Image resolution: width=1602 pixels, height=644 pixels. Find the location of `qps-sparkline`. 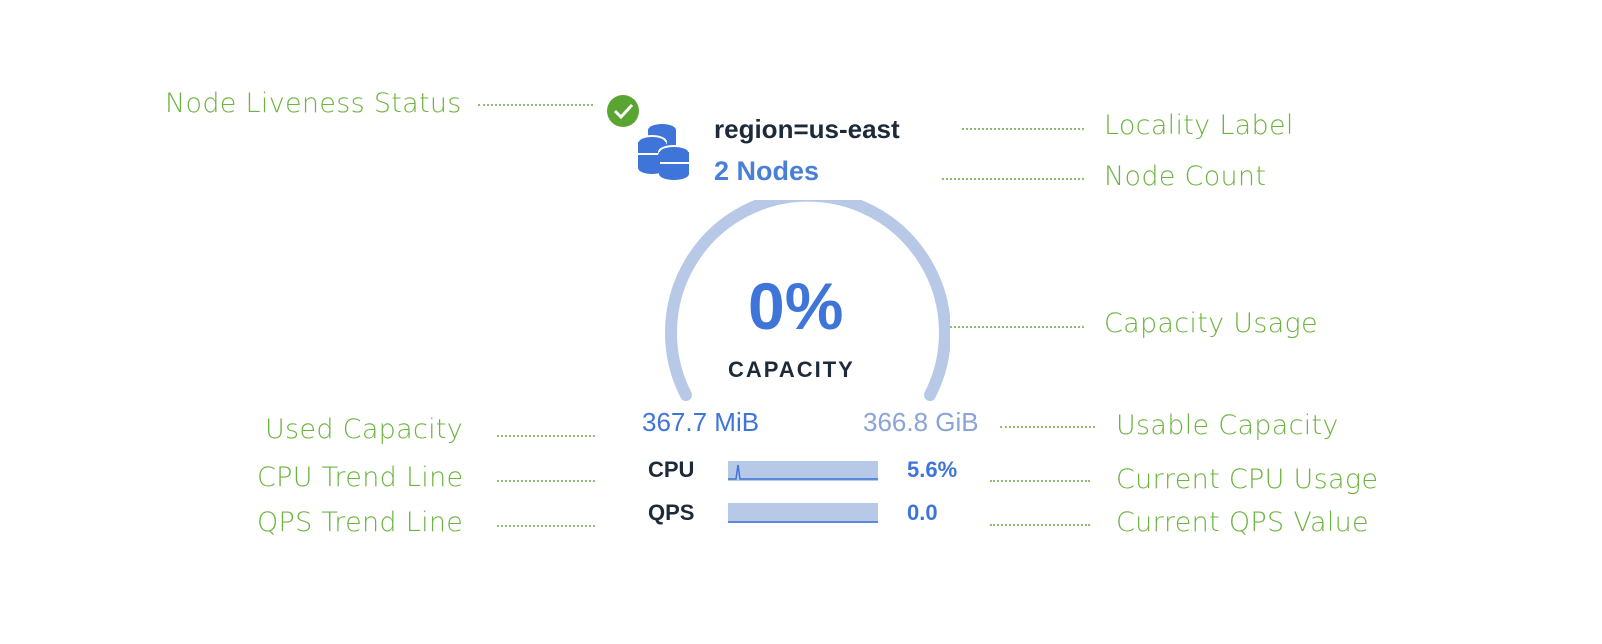

qps-sparkline is located at coordinates (803, 513).